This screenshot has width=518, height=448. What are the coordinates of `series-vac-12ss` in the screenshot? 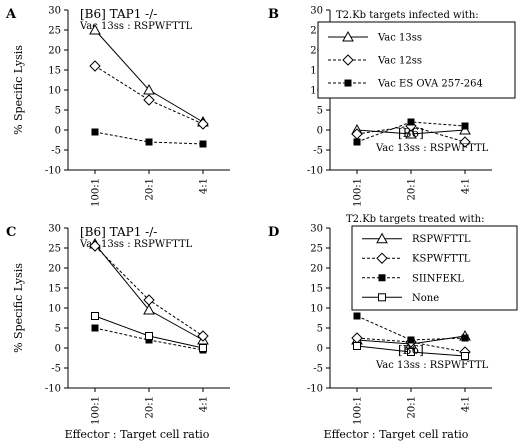 It's located at (149, 95).